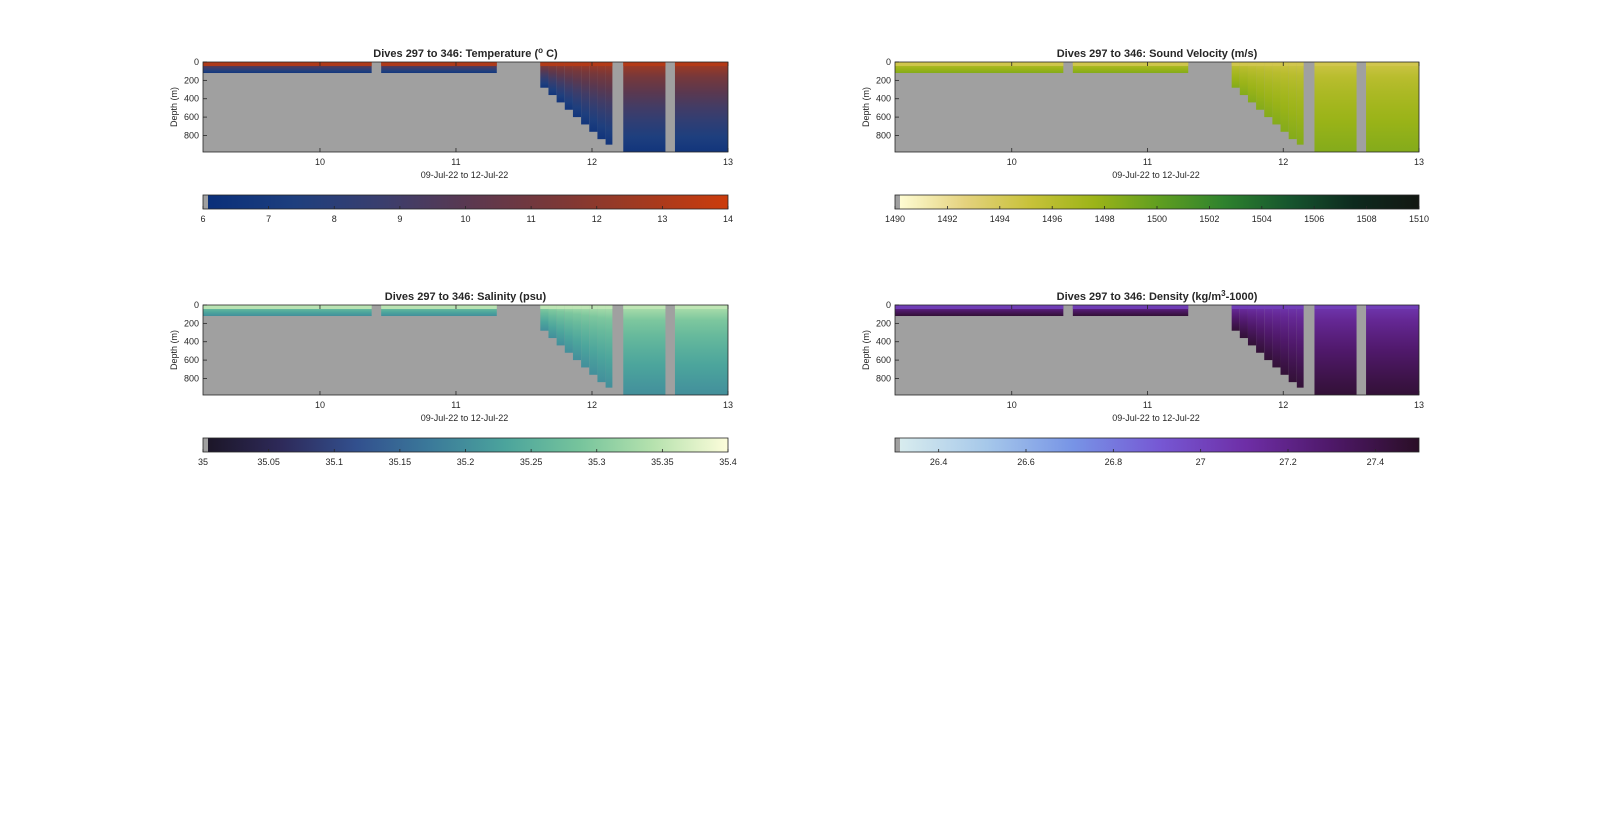 The height and width of the screenshot is (830, 1600). What do you see at coordinates (399, 219) in the screenshot?
I see `colorbar-tick-label: 9` at bounding box center [399, 219].